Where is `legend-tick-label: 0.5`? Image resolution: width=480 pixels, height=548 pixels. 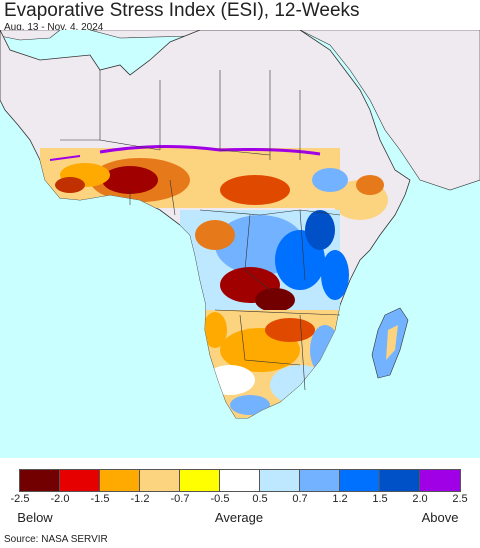
legend-tick-label: 0.5 is located at coordinates (260, 499).